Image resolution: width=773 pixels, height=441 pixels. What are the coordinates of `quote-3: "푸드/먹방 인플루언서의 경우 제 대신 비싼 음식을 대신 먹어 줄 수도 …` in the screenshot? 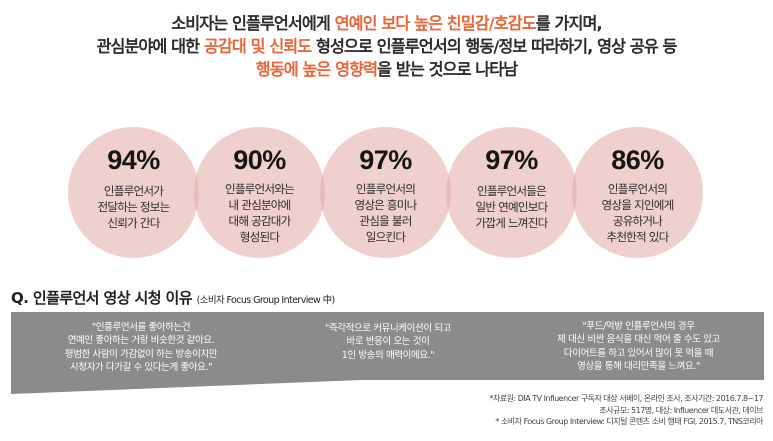 It's located at (638, 347).